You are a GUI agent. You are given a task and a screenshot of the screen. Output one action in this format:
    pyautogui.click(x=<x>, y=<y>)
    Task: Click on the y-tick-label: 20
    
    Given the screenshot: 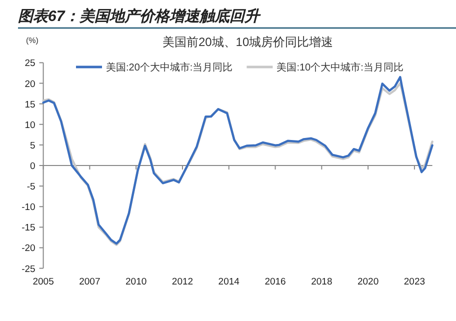 What is the action you would take?
    pyautogui.click(x=30, y=84)
    